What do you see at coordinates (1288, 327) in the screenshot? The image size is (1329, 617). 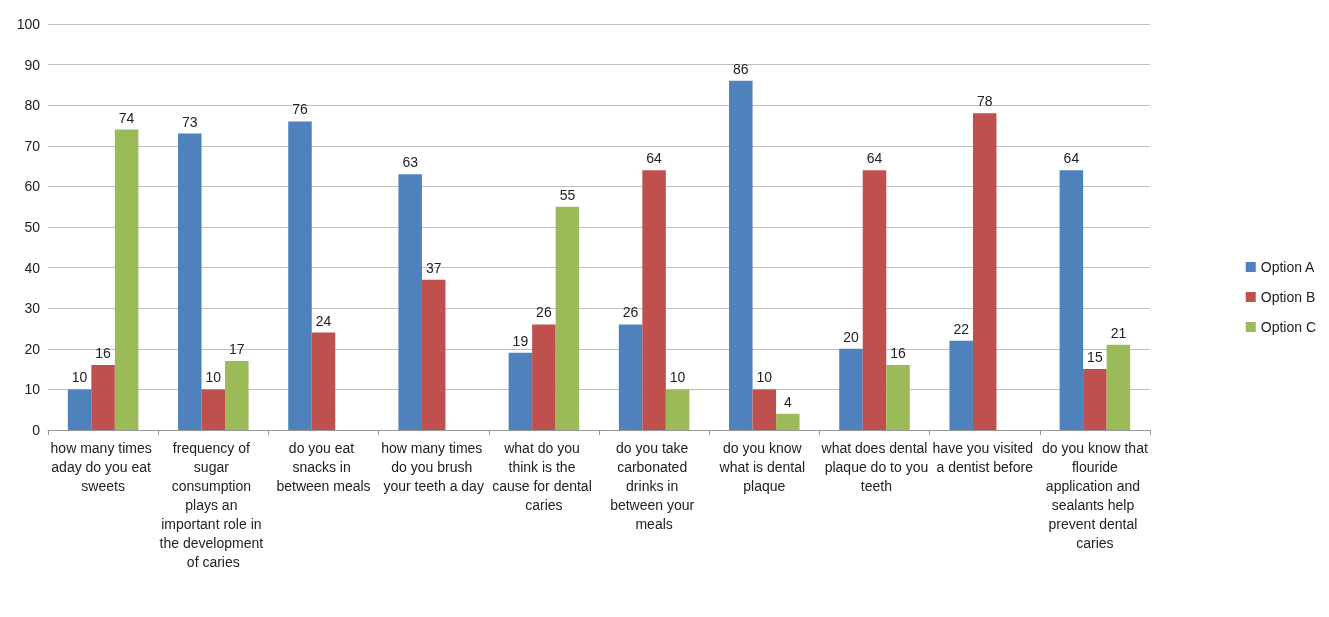 I see `legend-label: Option C` at bounding box center [1288, 327].